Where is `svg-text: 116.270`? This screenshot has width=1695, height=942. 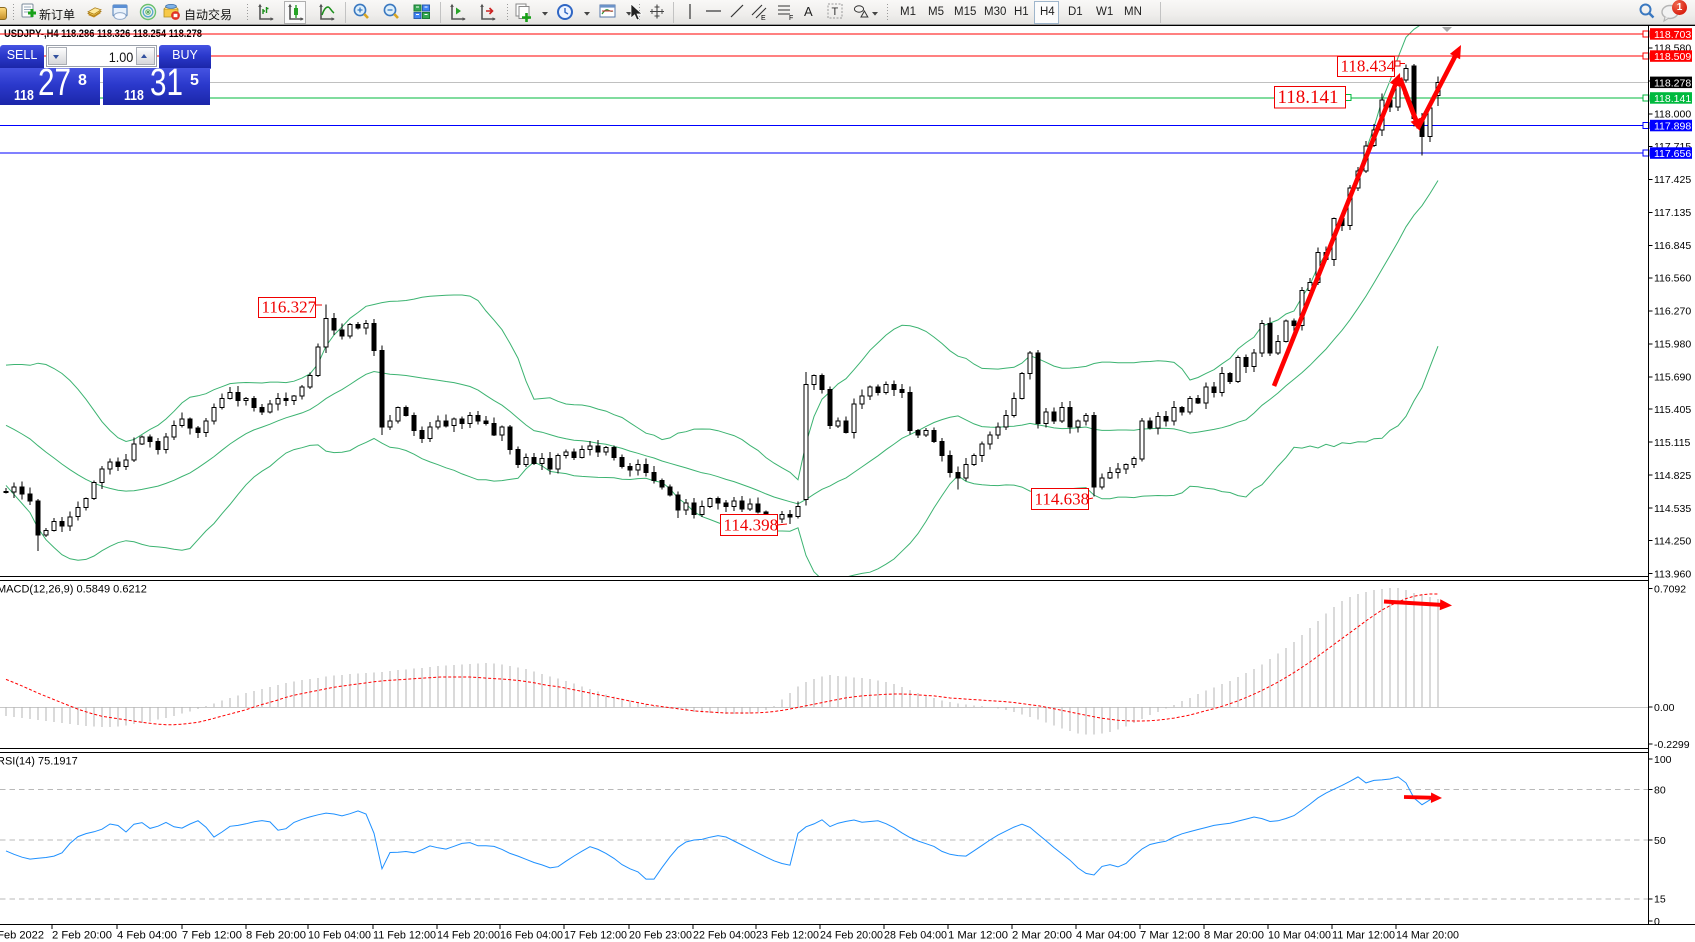
svg-text: 116.270 is located at coordinates (1672, 312).